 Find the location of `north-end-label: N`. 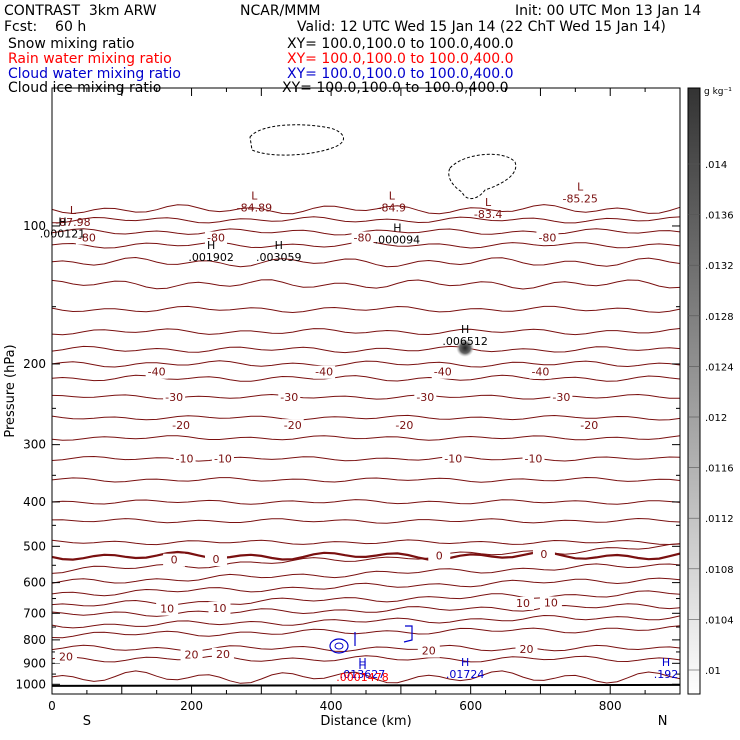

north-end-label: N is located at coordinates (663, 721).